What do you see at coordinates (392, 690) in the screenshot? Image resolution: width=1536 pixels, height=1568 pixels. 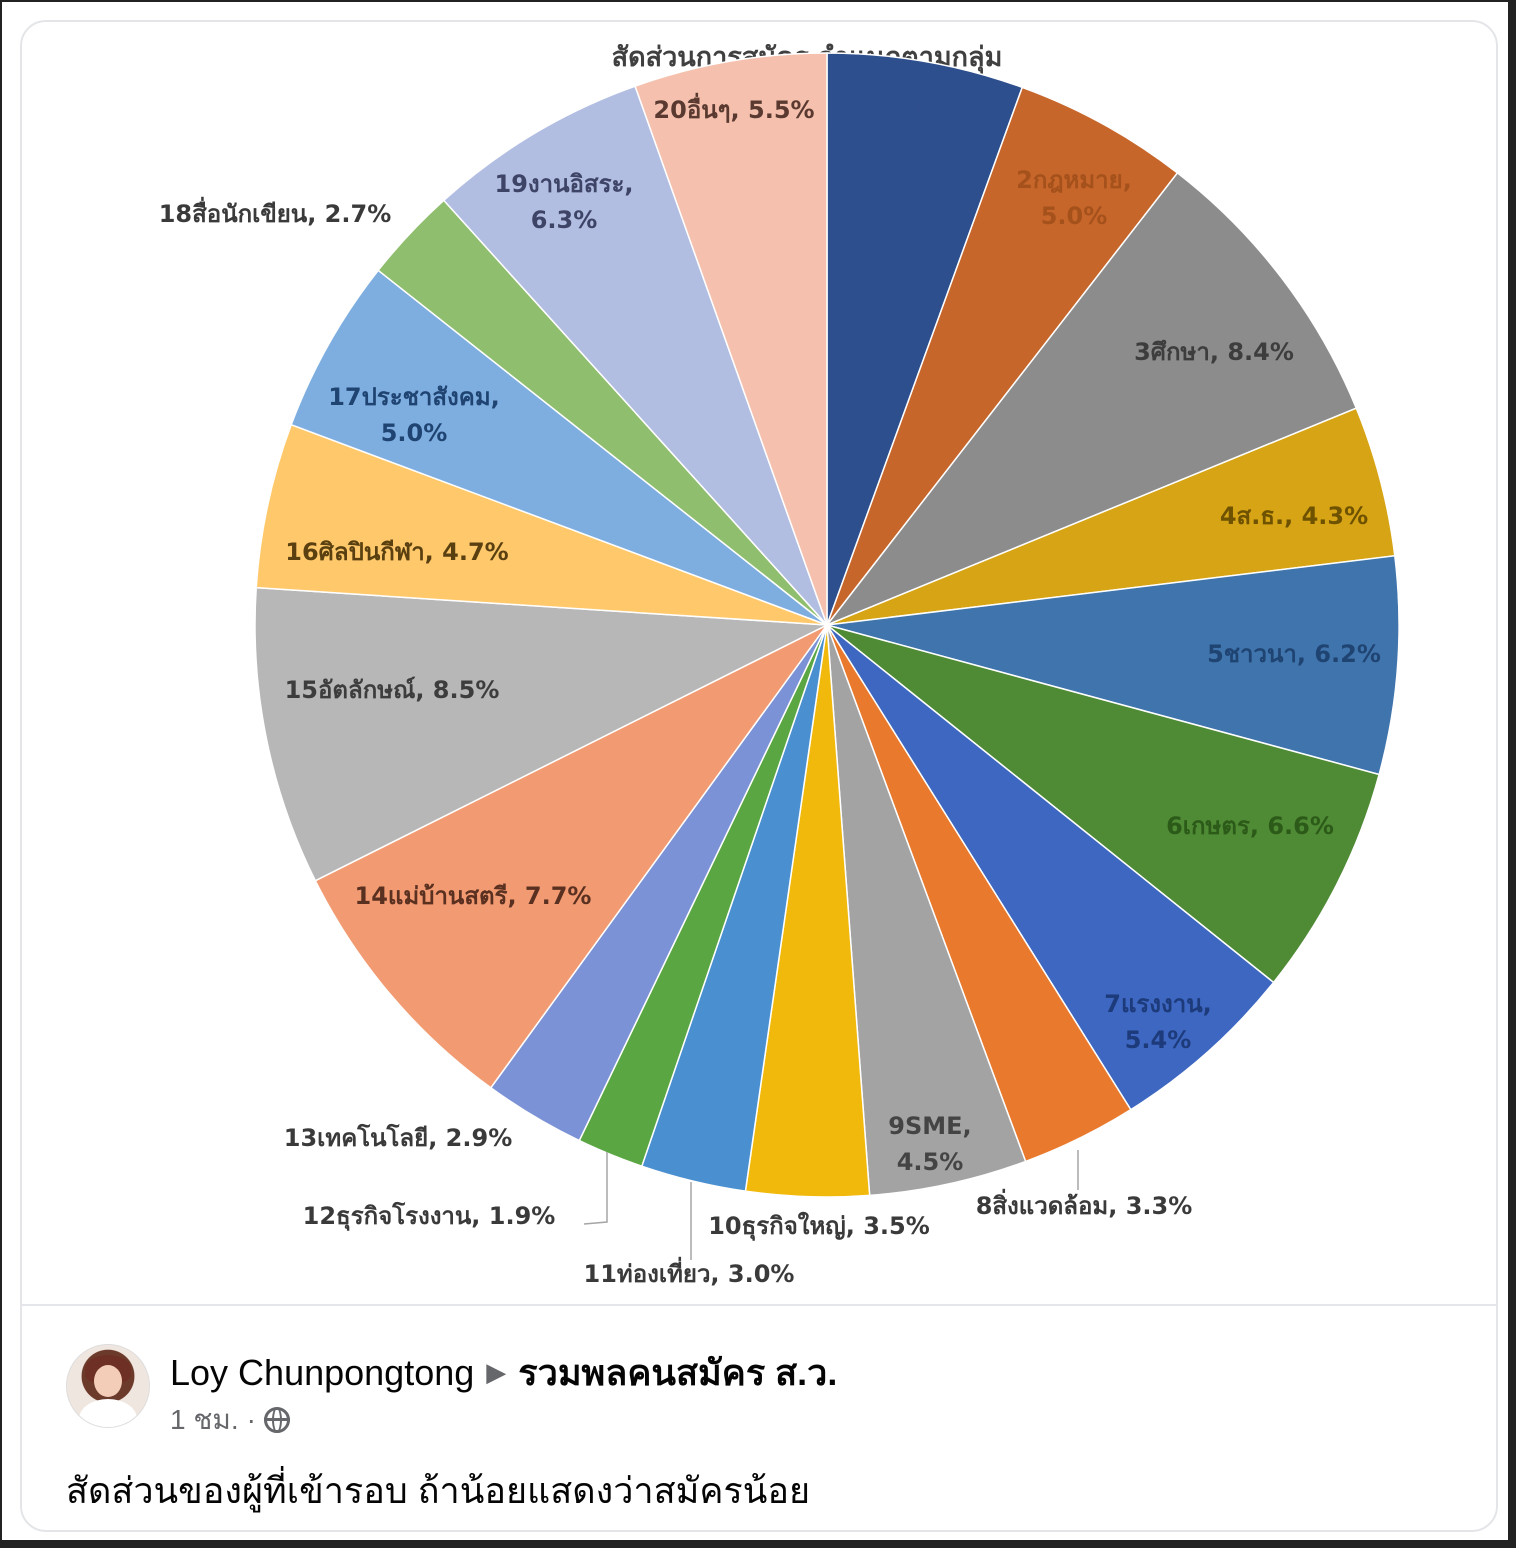 I see `slice-label-15: 15อัตลักษณ์, 8.5%` at bounding box center [392, 690].